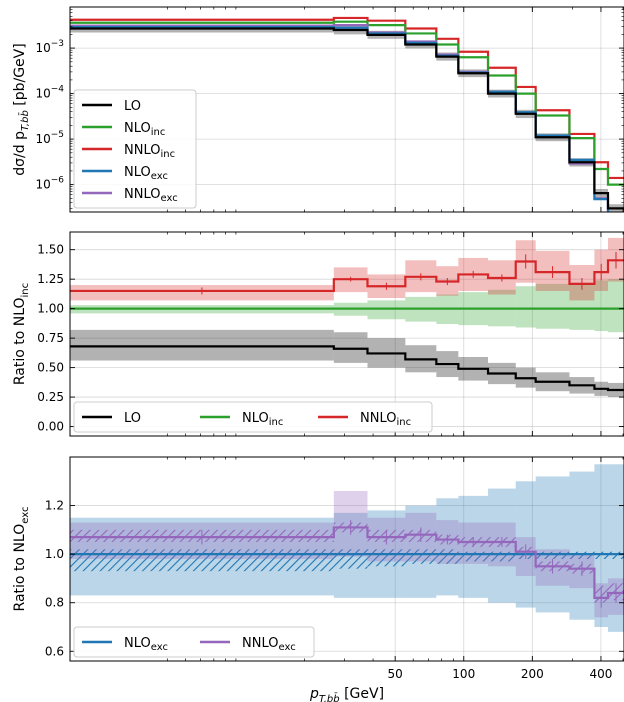 The width and height of the screenshot is (624, 702). I want to click on y-tick-label: 1.0, so click(54, 554).